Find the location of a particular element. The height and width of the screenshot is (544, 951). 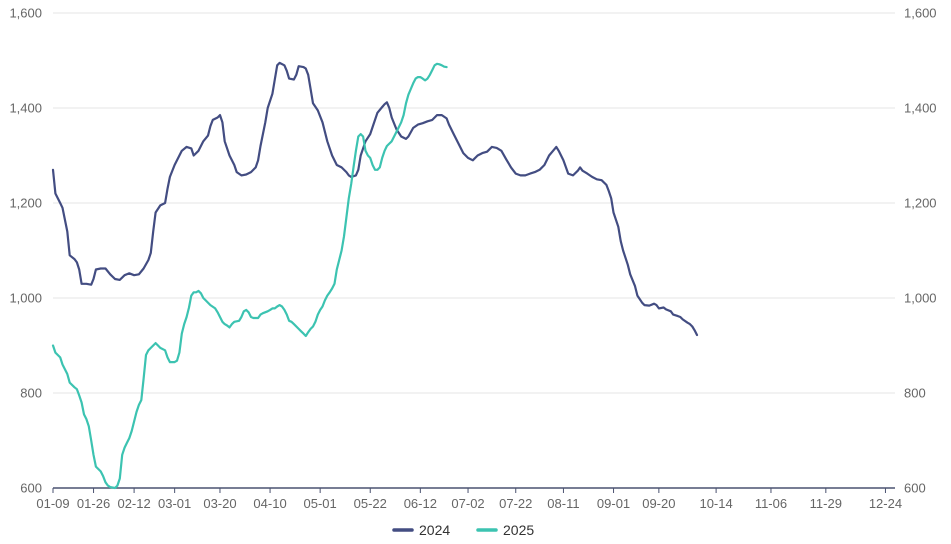

y-axis-right: 600 800 1,000 1,200 1,400 1,600 is located at coordinates (920, 251).